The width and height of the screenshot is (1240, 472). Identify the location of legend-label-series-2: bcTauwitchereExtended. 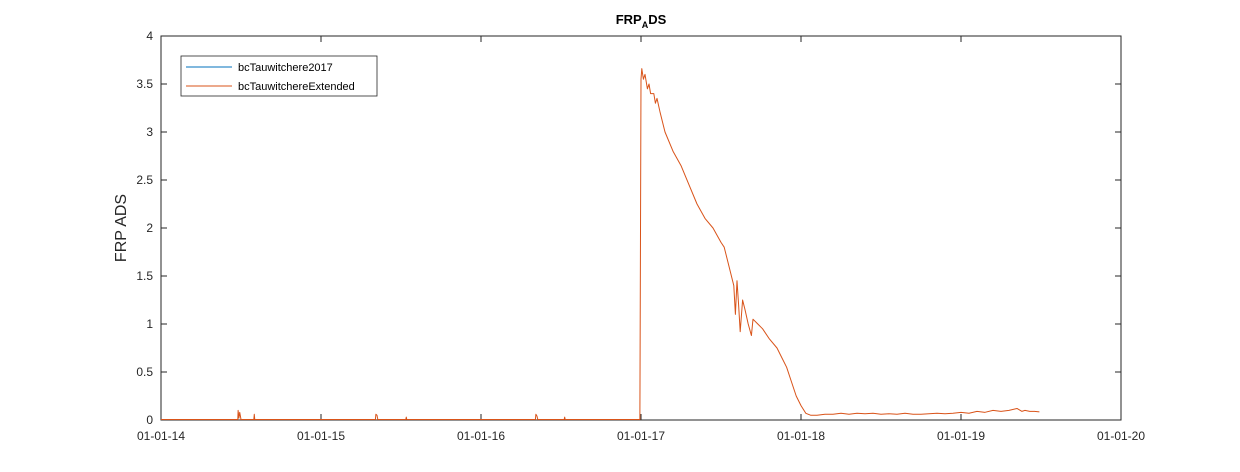
(296, 87).